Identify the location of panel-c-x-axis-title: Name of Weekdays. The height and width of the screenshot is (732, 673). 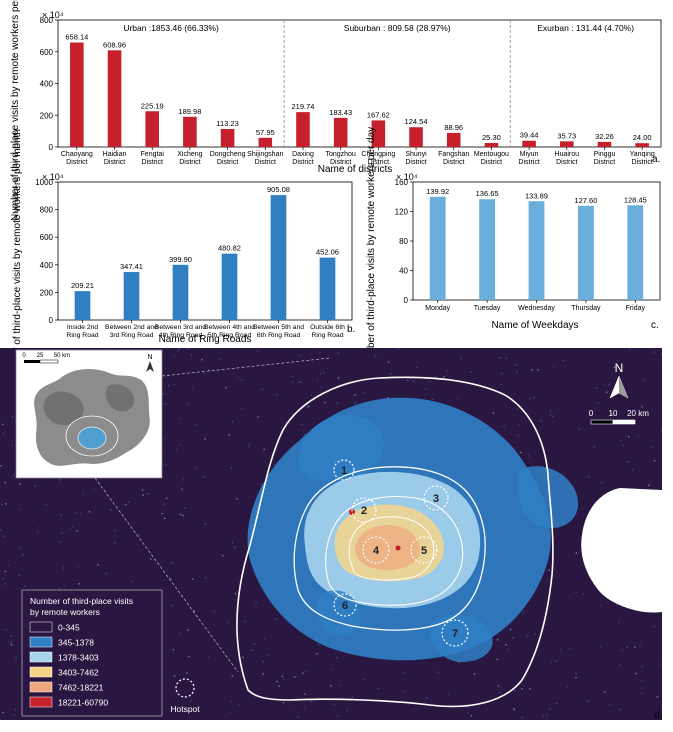
(534, 325).